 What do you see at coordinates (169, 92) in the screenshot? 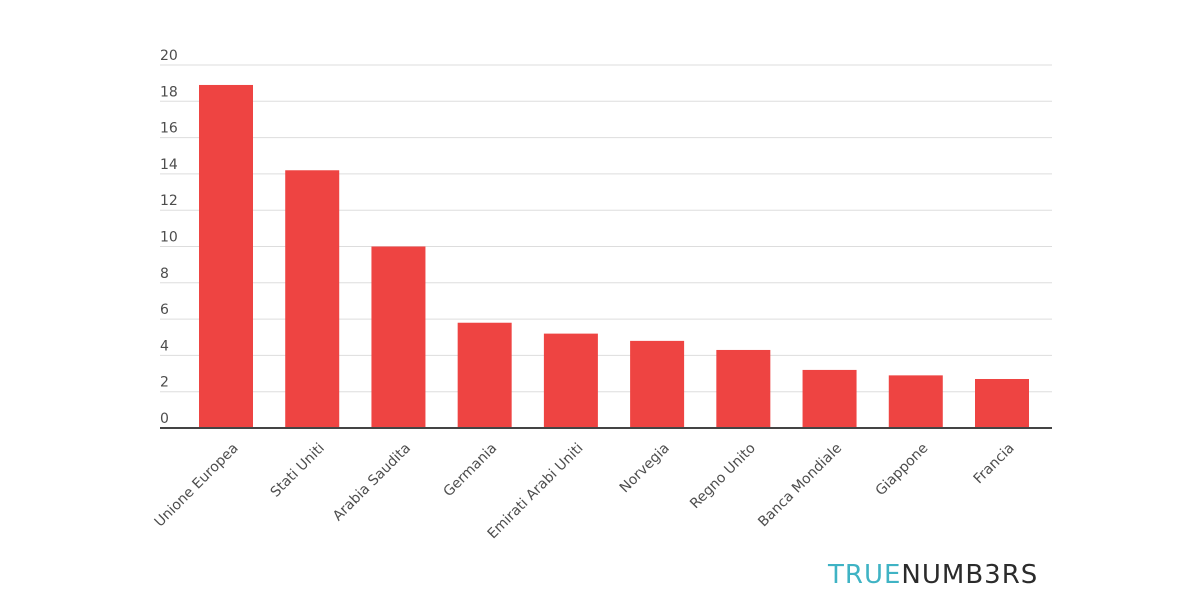
I see `y-tick-label: 18` at bounding box center [169, 92].